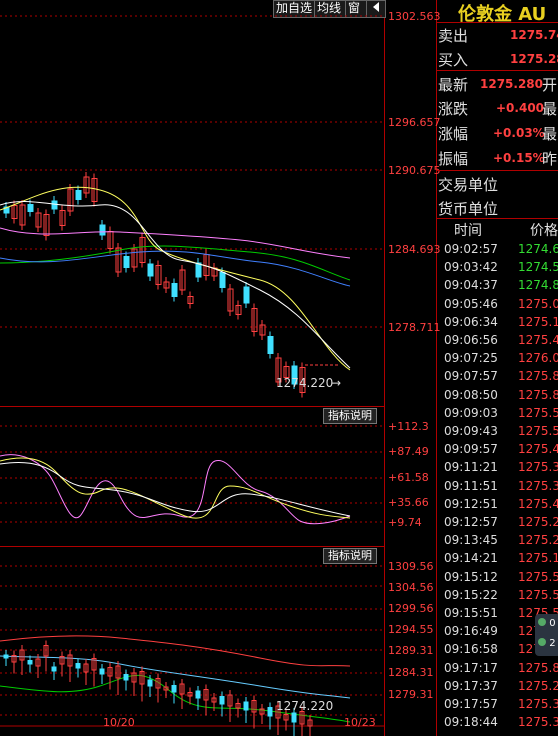  Describe the element at coordinates (538, 340) in the screenshot. I see `tick-price: 1275.4` at that location.